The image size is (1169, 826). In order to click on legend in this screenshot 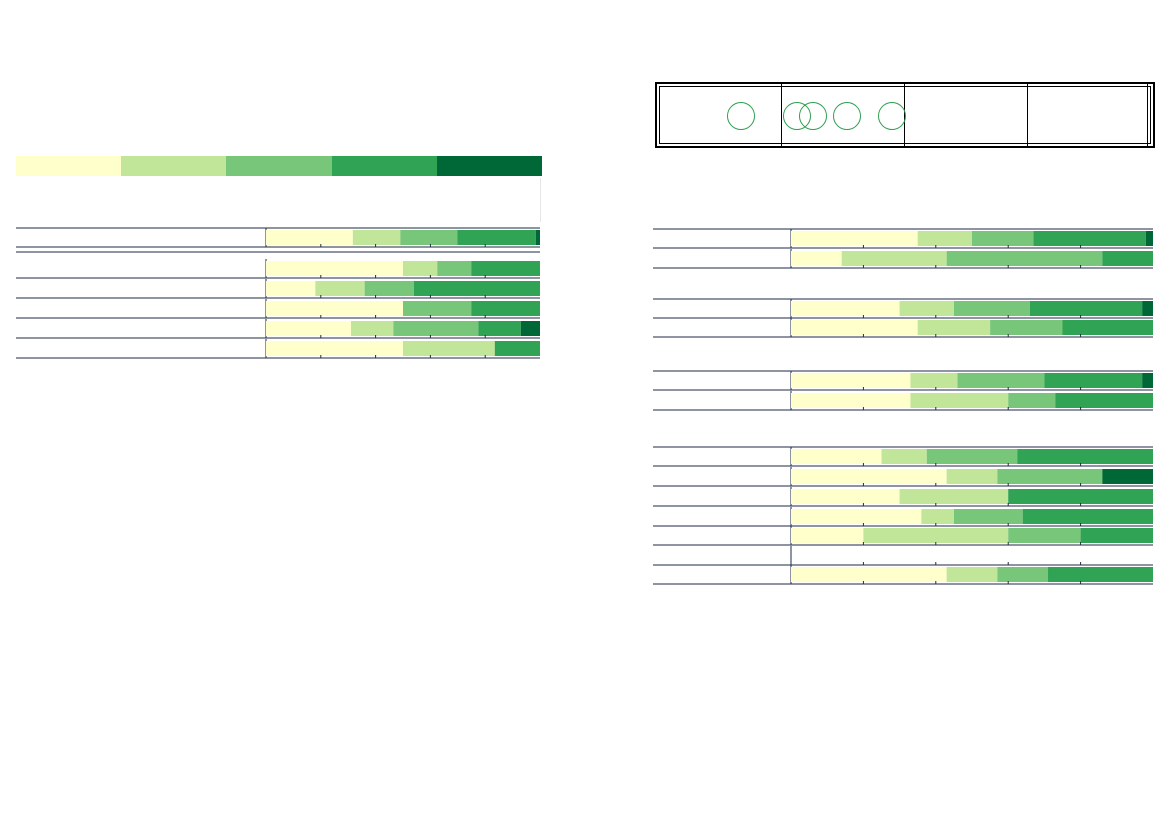, I will do `click(279, 166)`.